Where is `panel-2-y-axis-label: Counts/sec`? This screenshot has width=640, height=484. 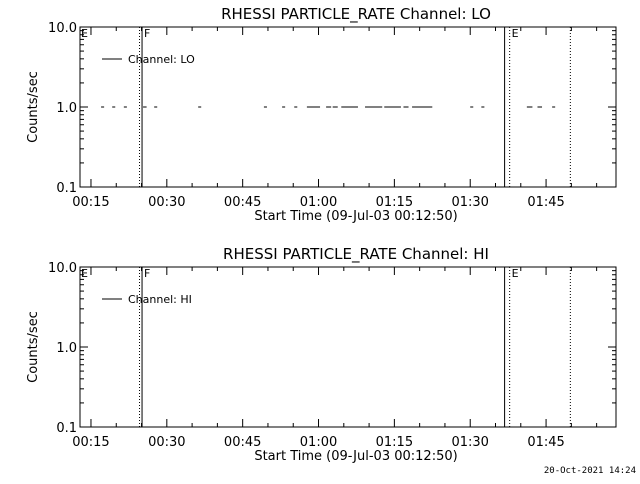
panel-2-y-axis-label: Counts/sec is located at coordinates (33, 347).